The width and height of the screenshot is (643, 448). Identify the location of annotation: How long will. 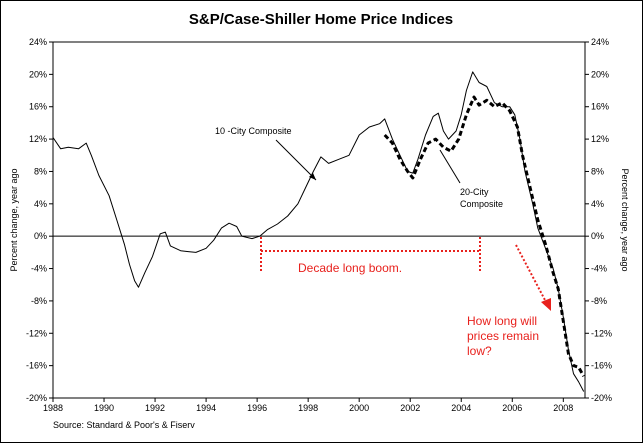
(502, 321).